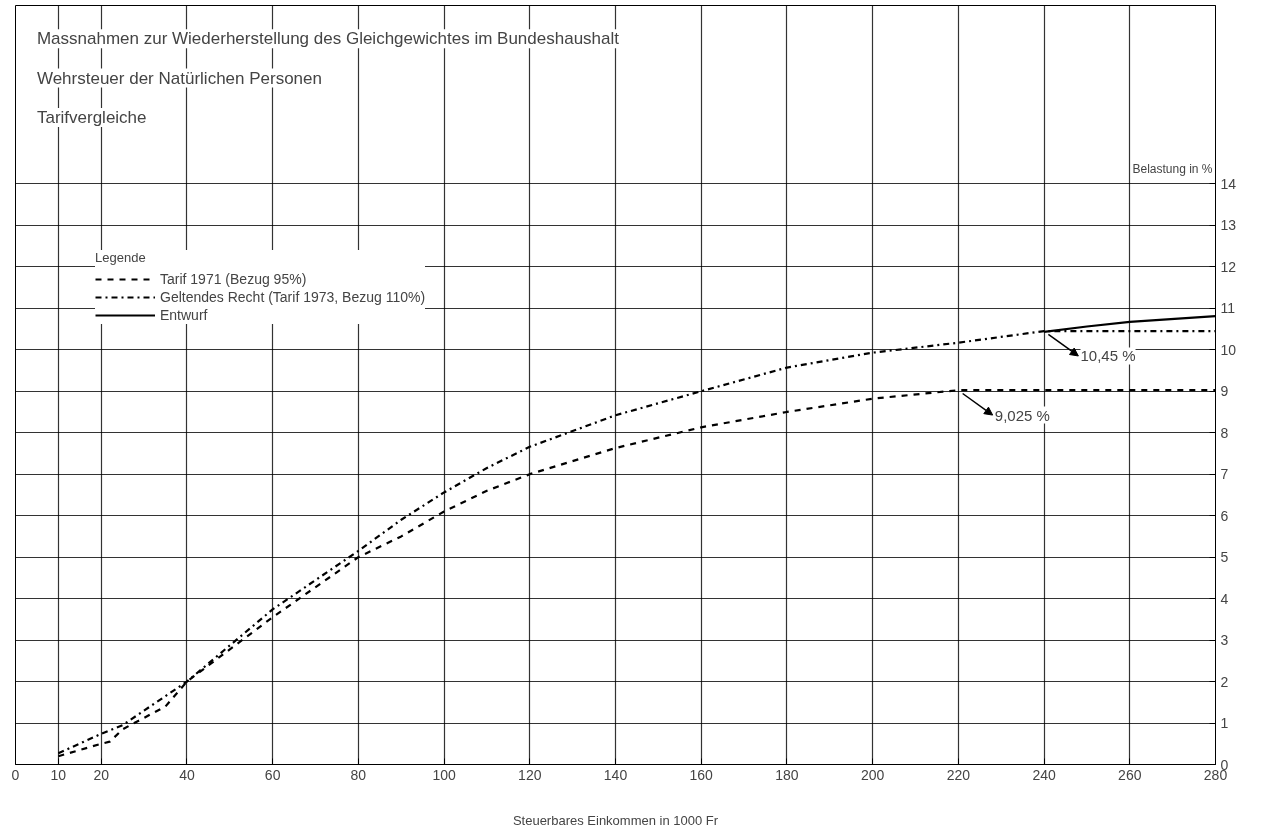  What do you see at coordinates (1224, 640) in the screenshot?
I see `y-tick-label: 3` at bounding box center [1224, 640].